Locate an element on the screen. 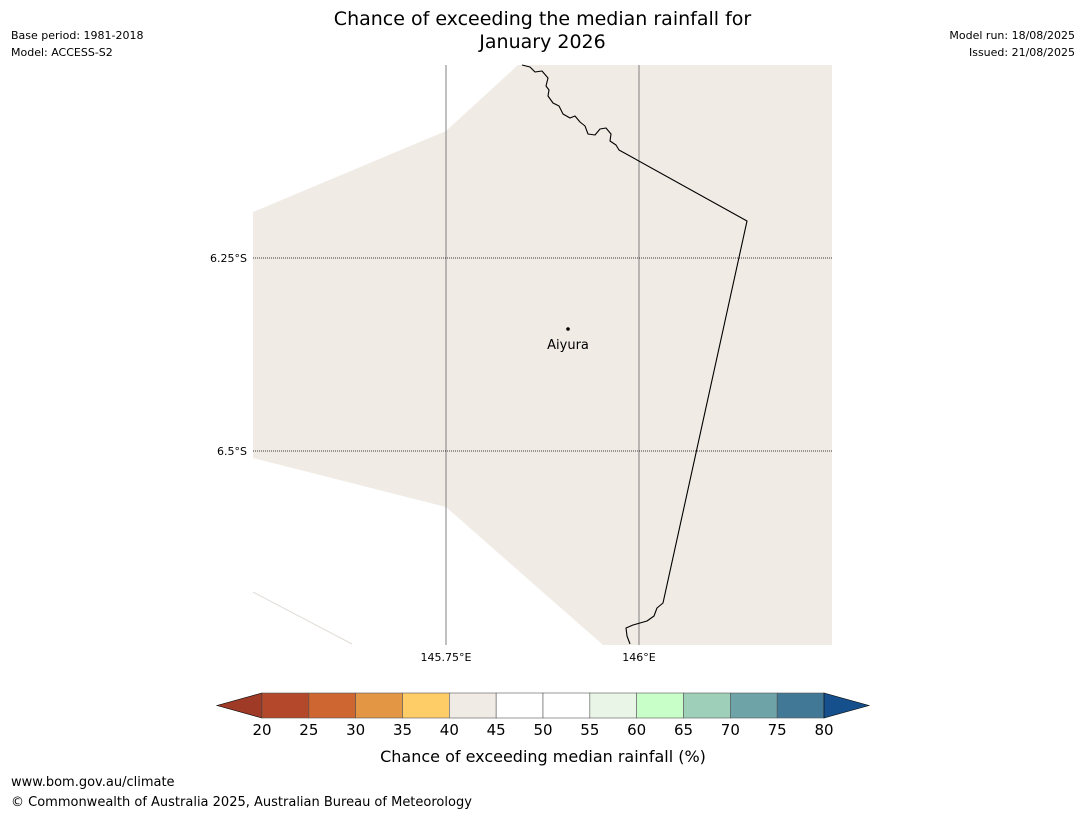  latitude-label-6-25: 6.25°S is located at coordinates (228, 258).